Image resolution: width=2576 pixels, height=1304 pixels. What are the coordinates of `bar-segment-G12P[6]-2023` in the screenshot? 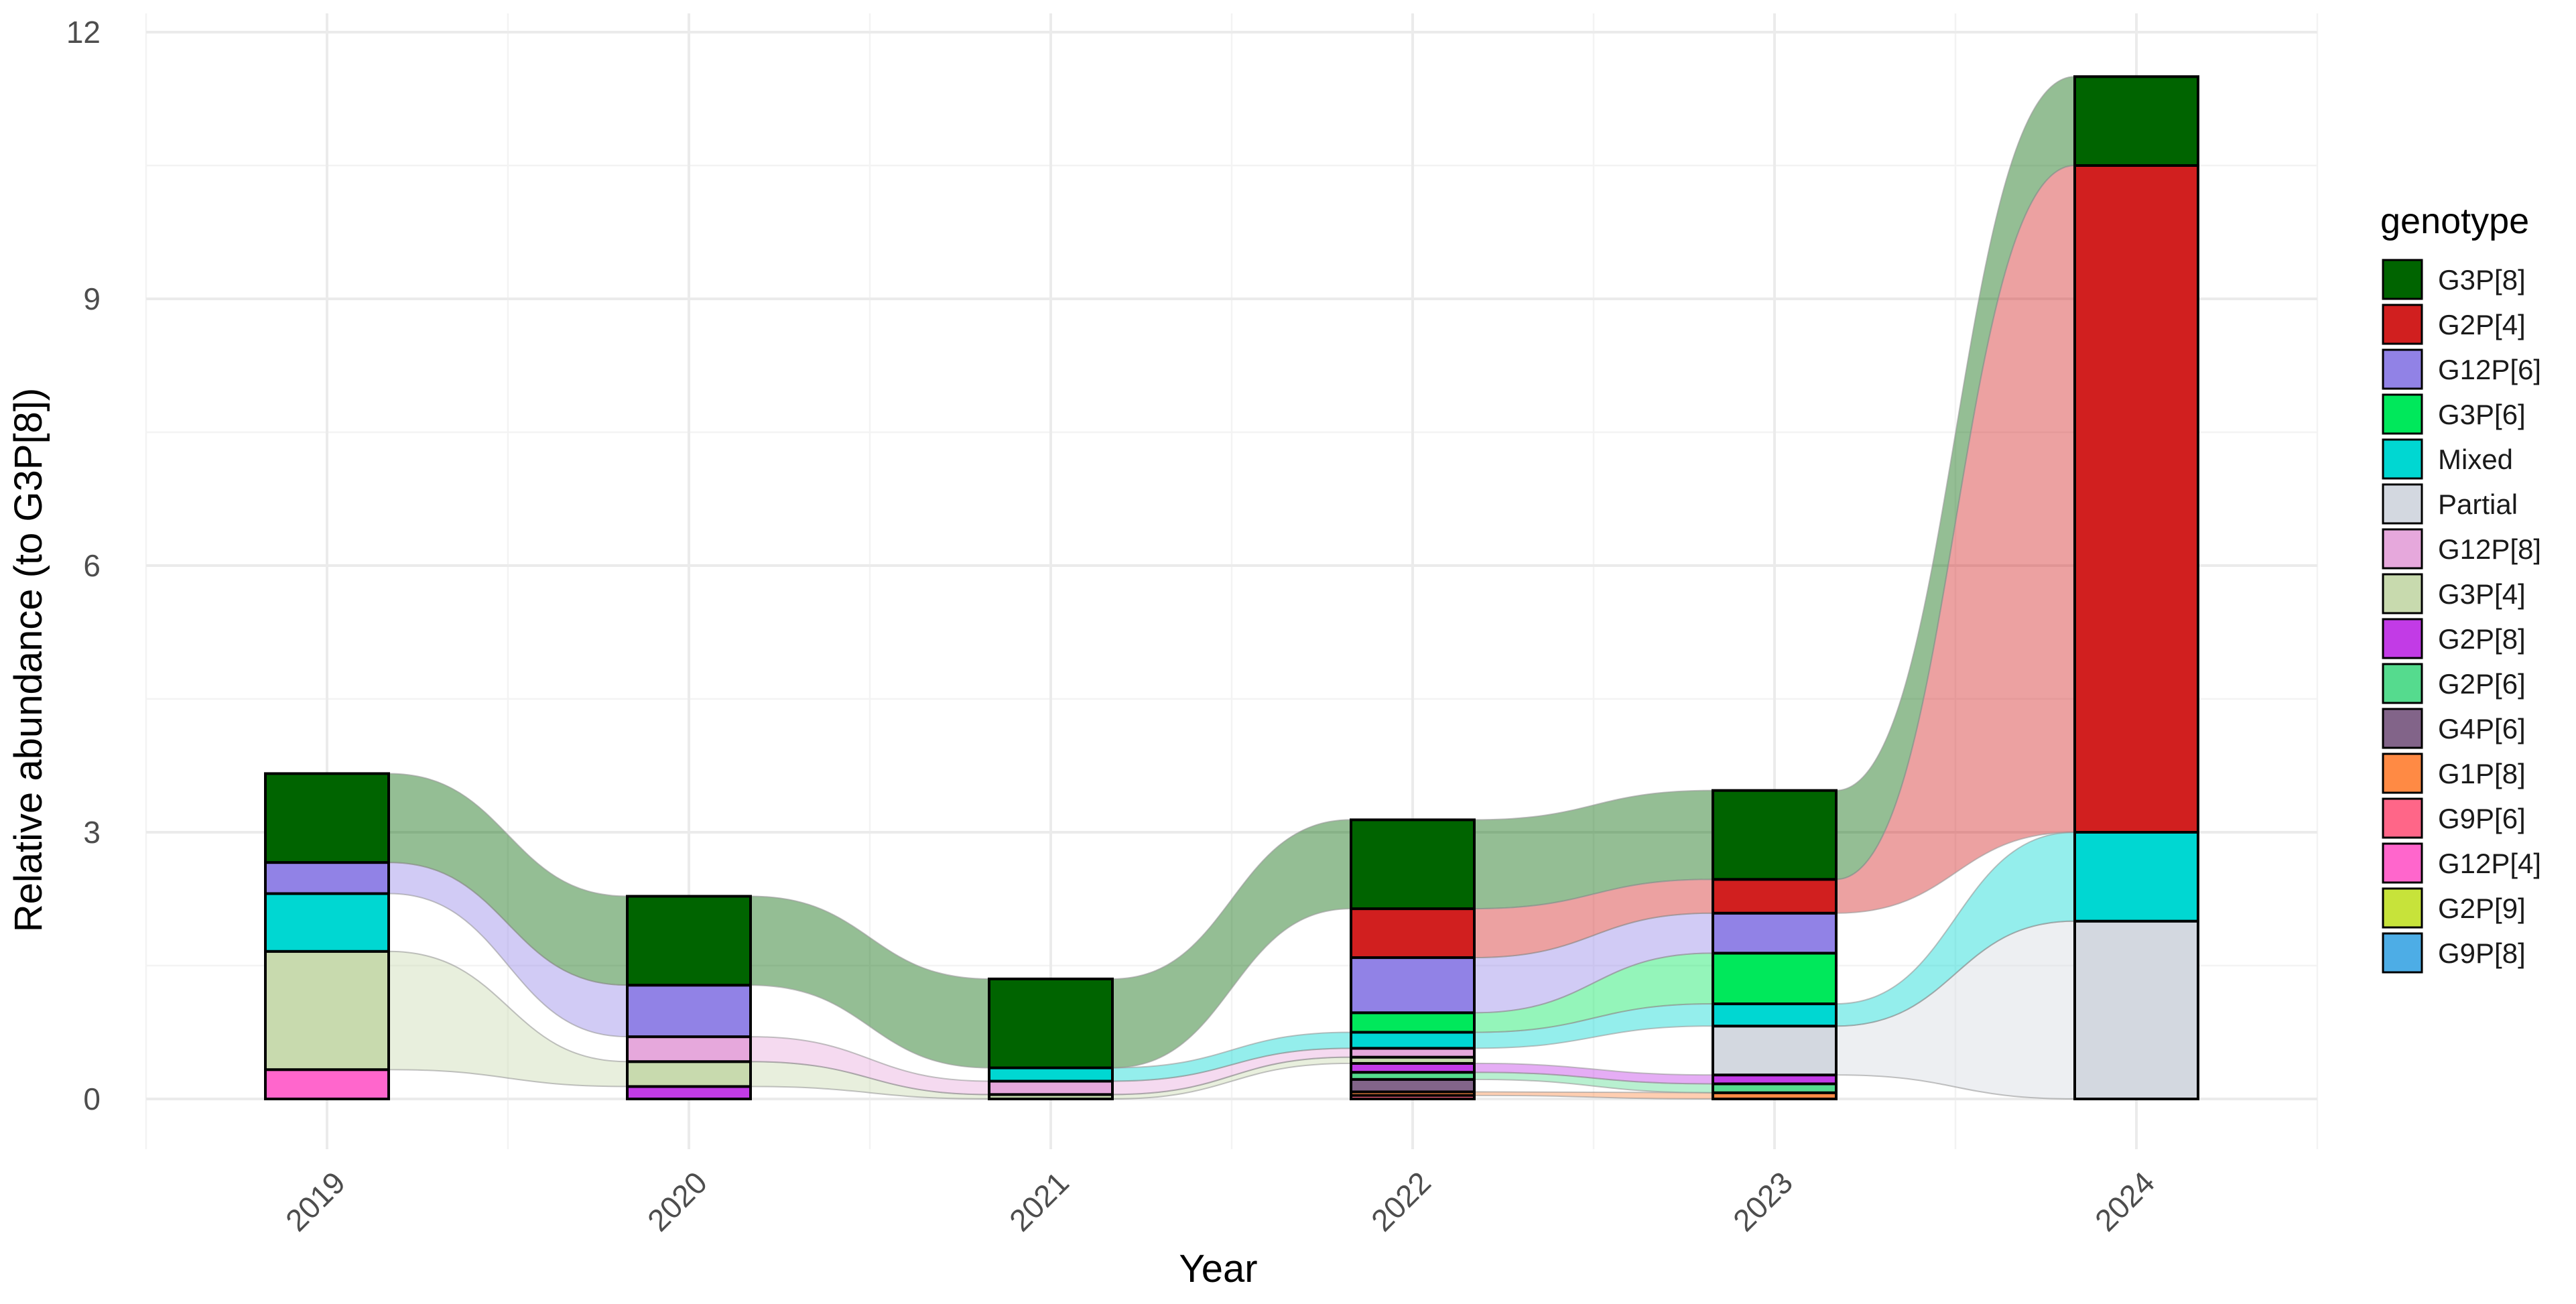 It's located at (1775, 933).